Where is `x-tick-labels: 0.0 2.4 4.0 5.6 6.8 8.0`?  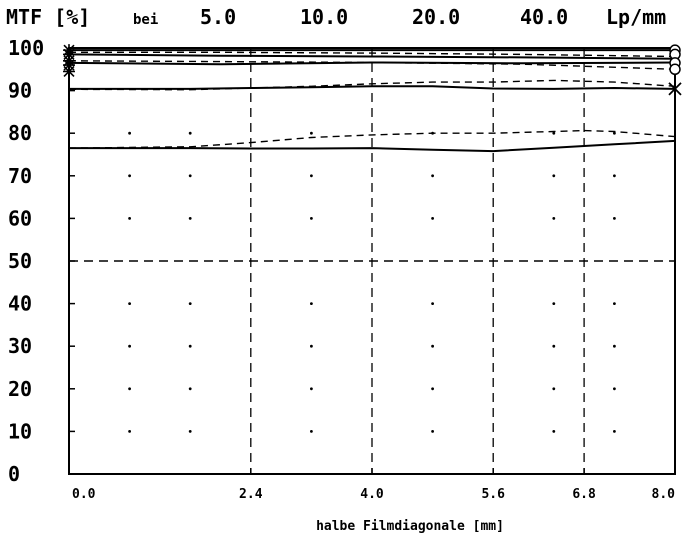
x-tick-labels: 0.0 2.4 4.0 5.6 6.8 8.0 is located at coordinates (372, 485).